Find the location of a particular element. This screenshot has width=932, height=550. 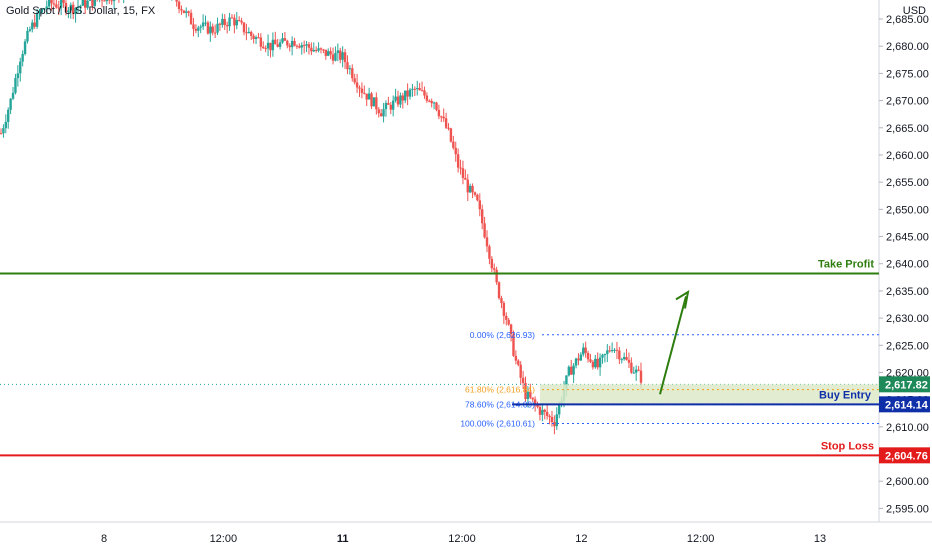

buy-entry-label: Buy Entry is located at coordinates (845, 395).